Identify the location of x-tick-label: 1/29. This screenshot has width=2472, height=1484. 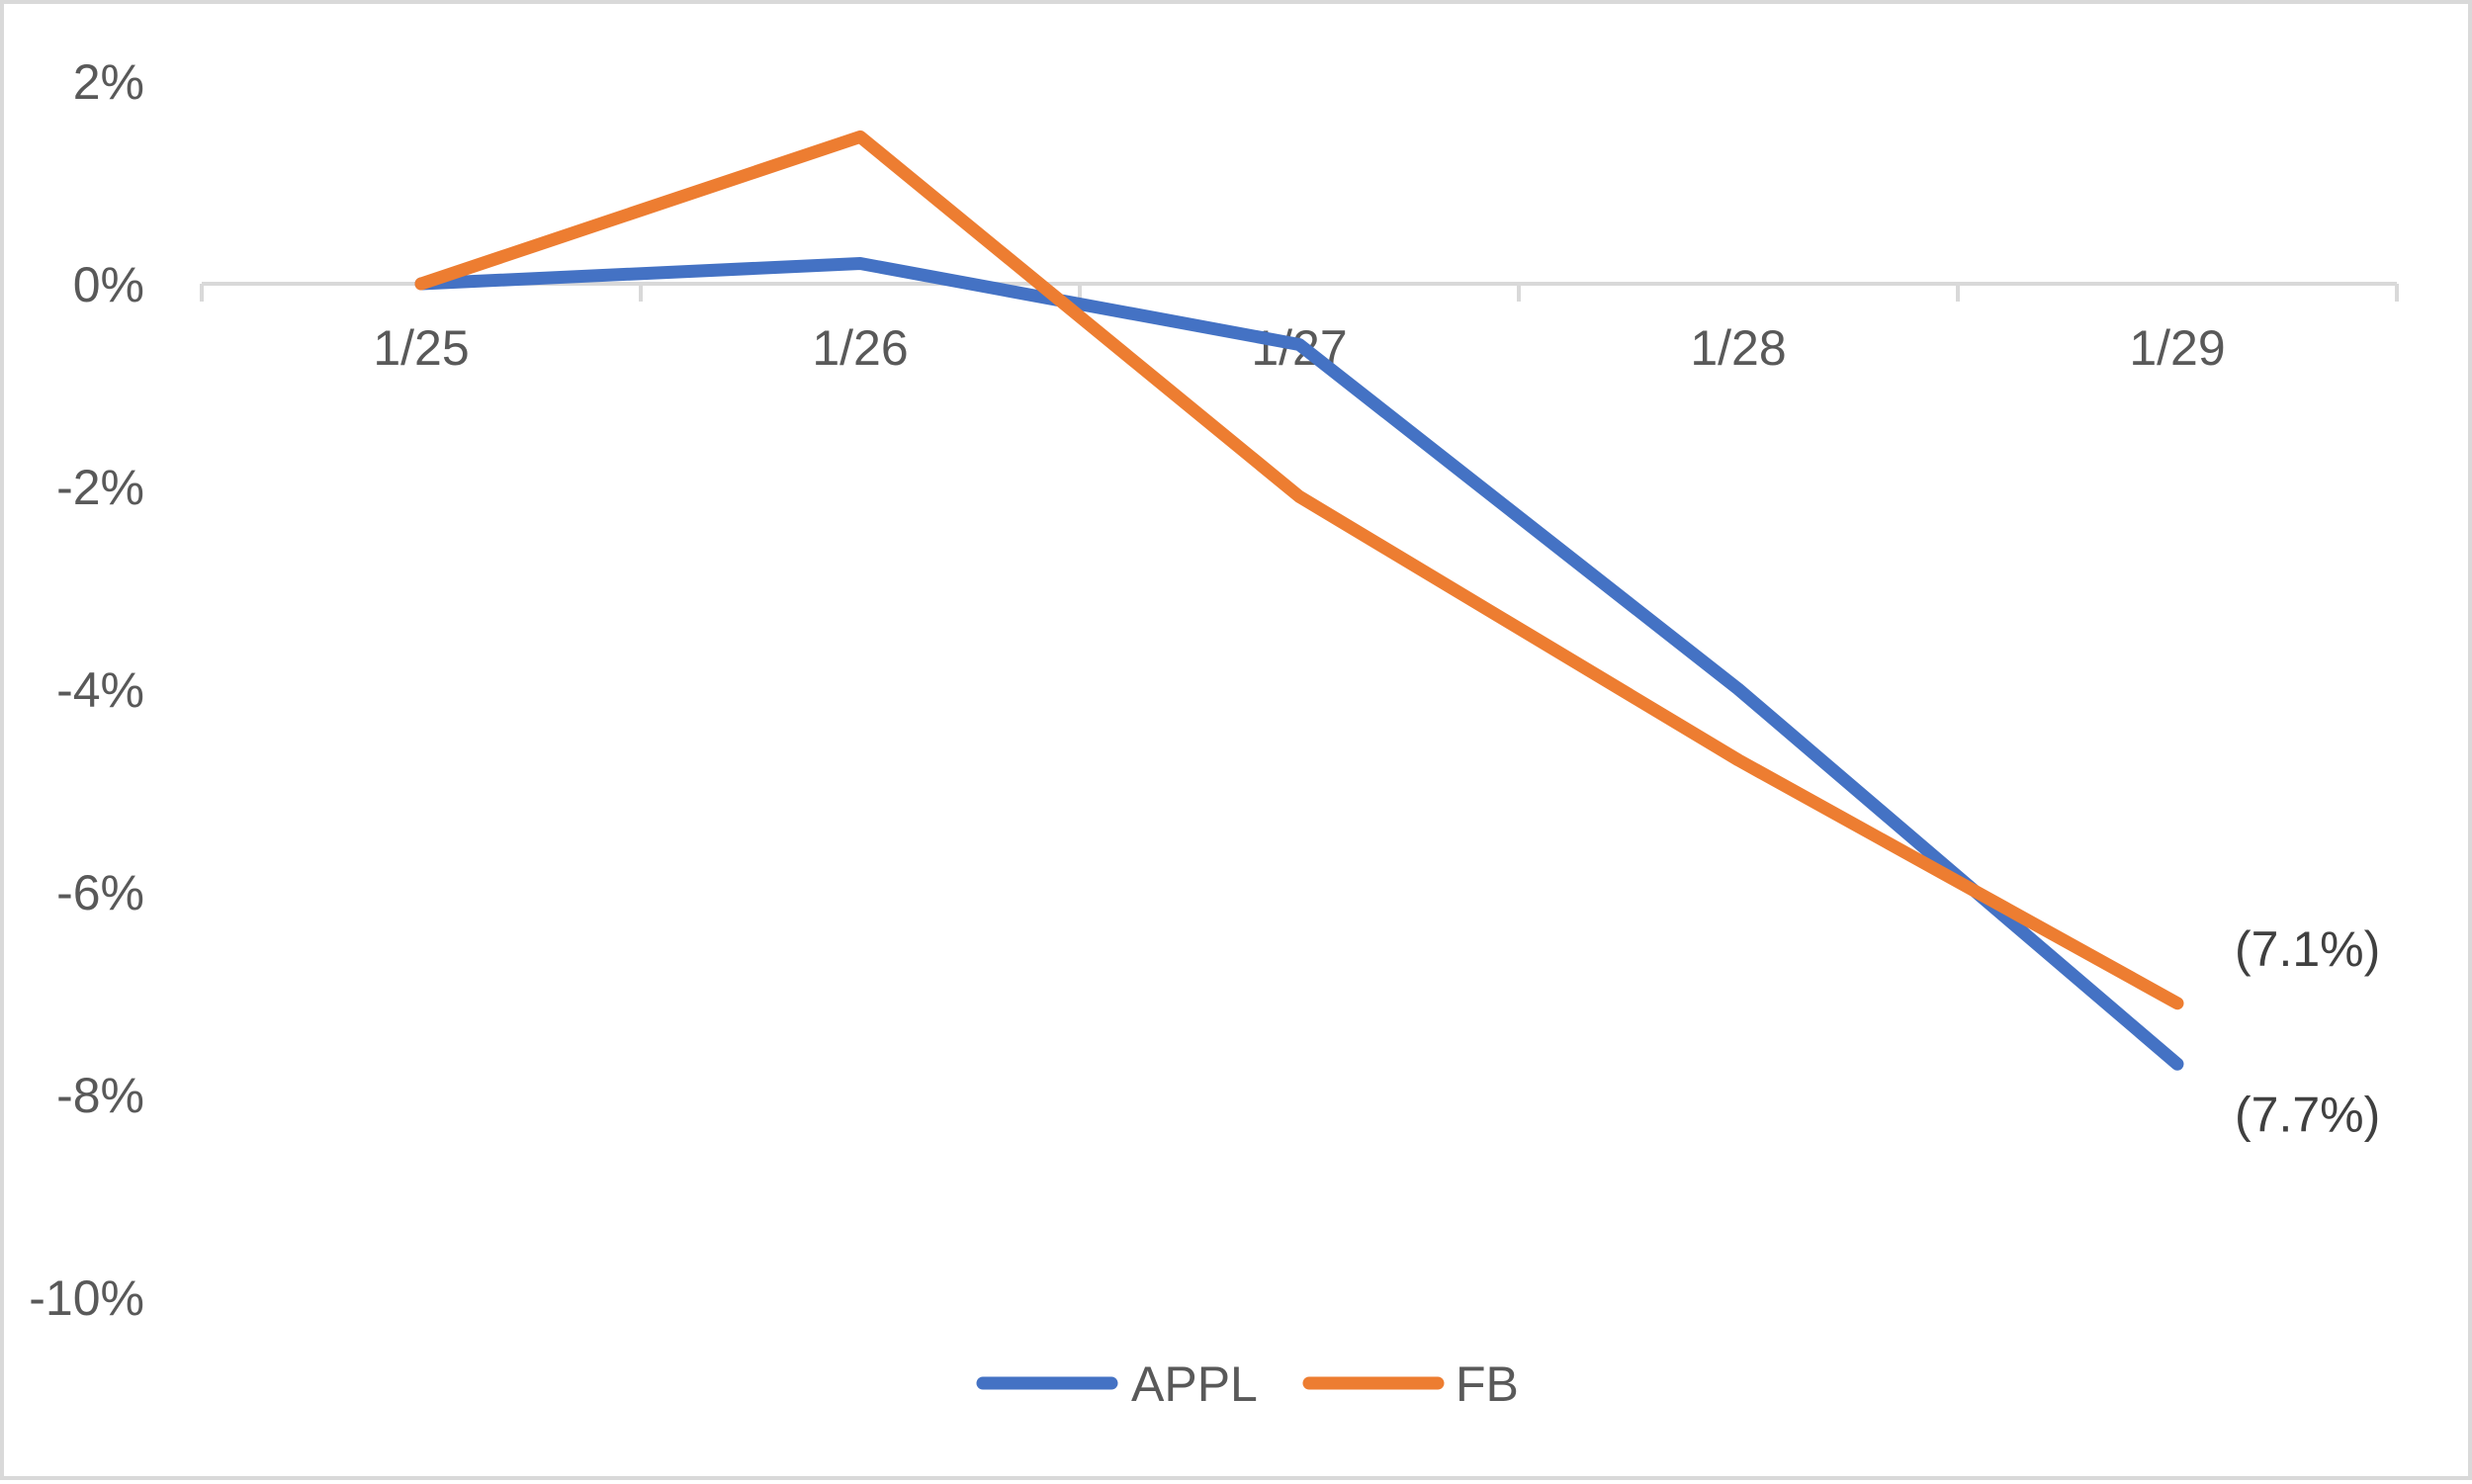
(2177, 348).